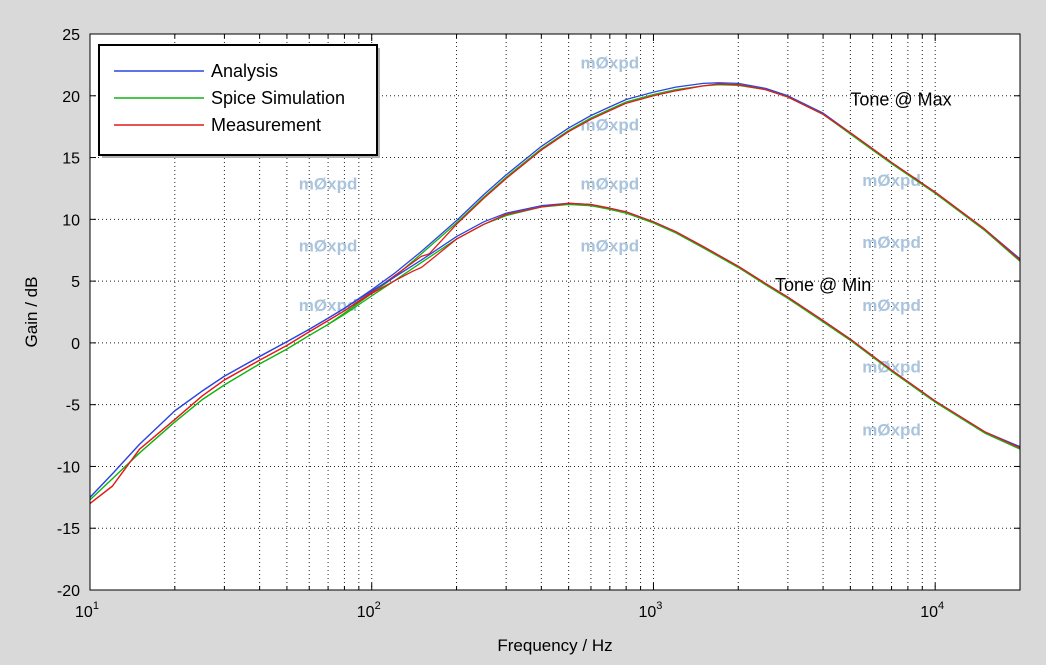 The image size is (1046, 665). I want to click on y-tick-label: -10, so click(68, 467).